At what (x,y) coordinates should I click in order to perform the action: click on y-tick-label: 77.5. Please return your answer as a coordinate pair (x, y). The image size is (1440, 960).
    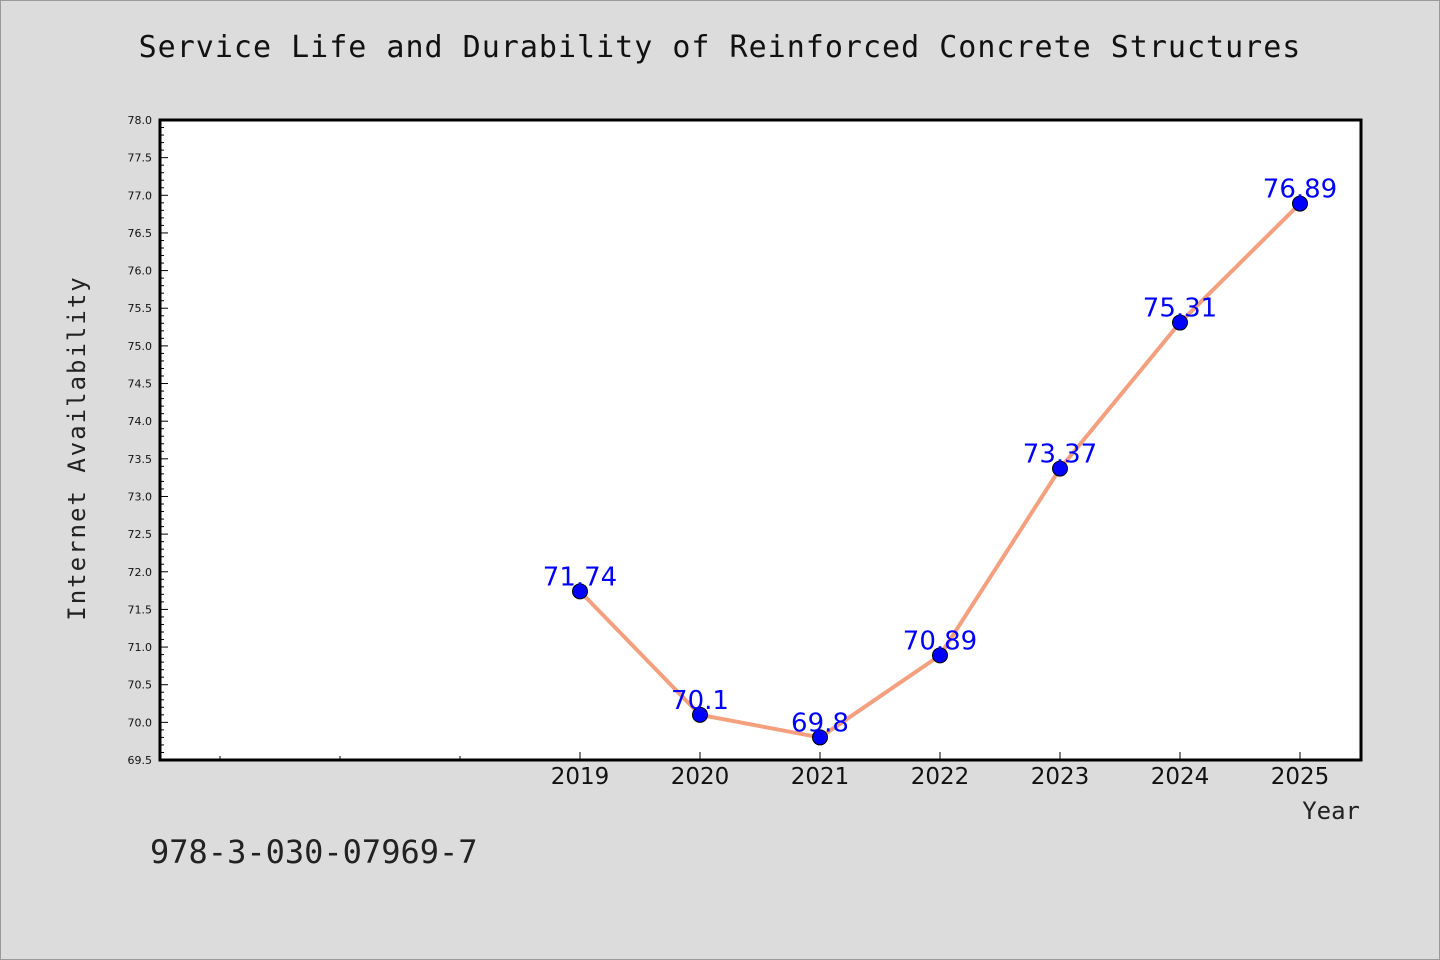
    Looking at the image, I should click on (140, 158).